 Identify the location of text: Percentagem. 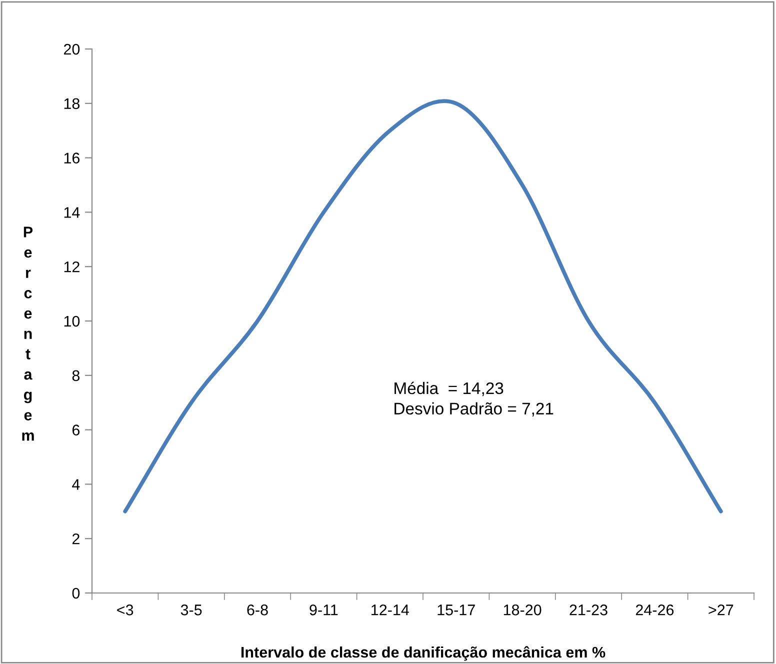
(28, 333).